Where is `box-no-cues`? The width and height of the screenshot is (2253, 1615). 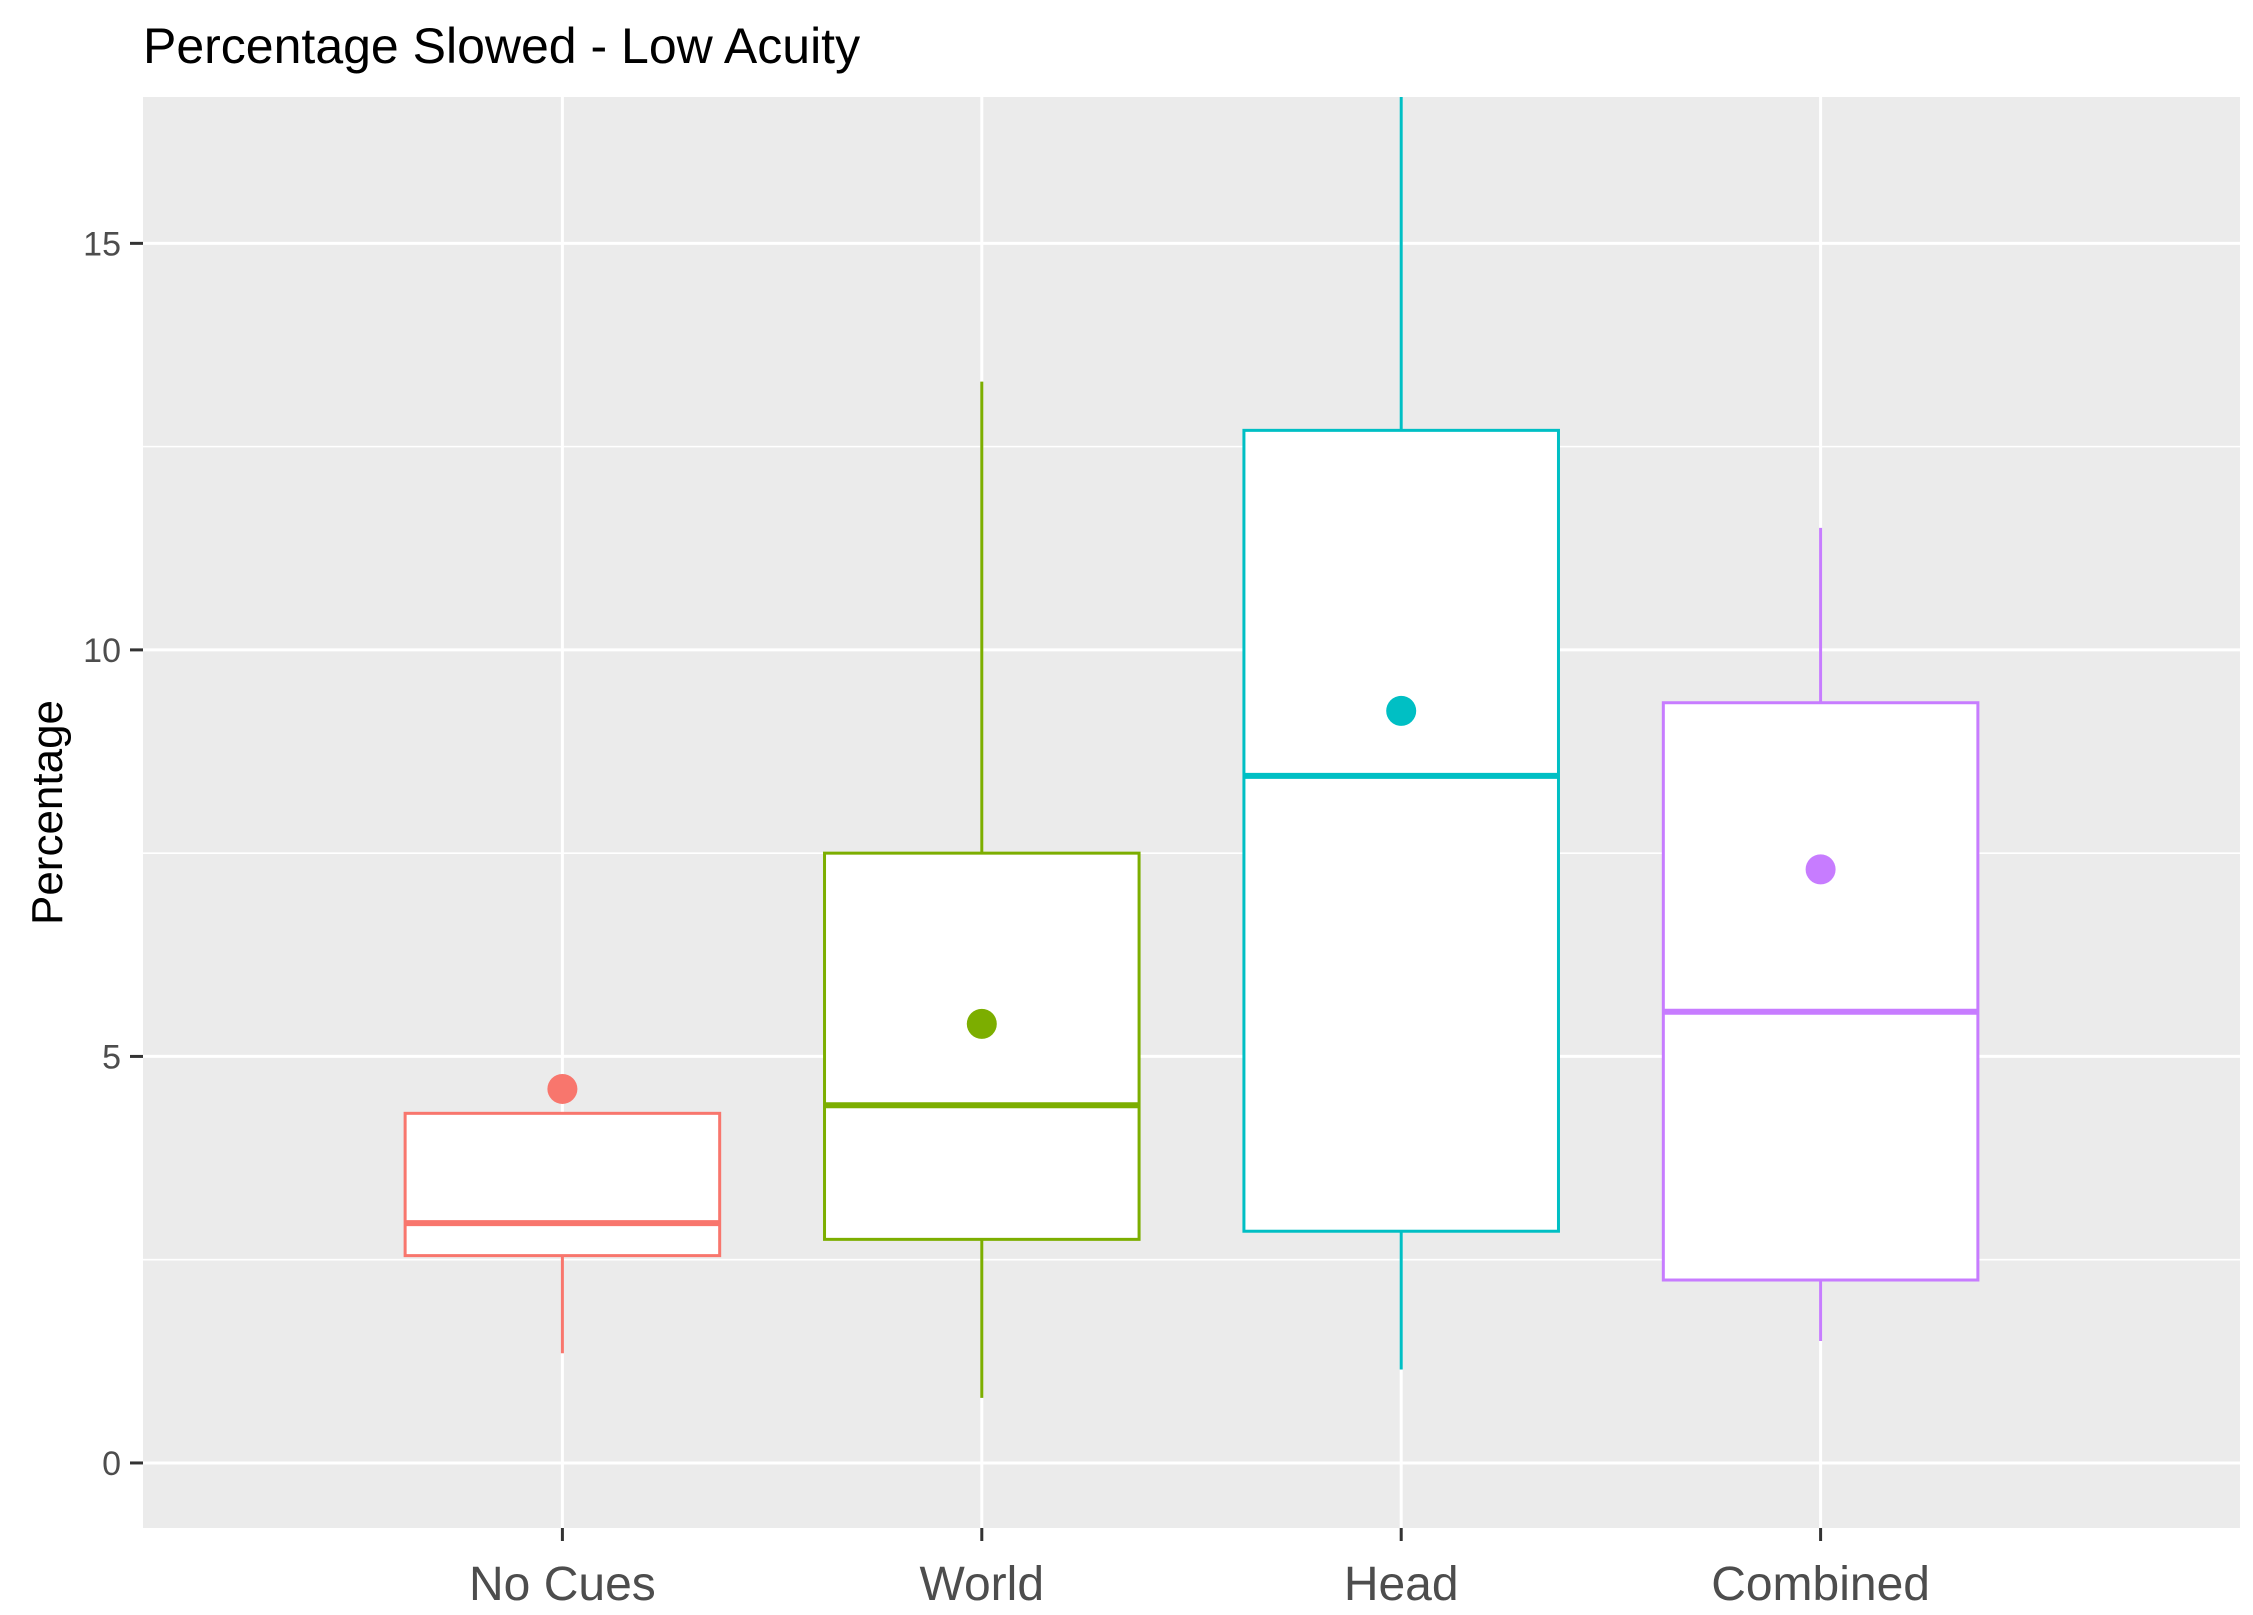 box-no-cues is located at coordinates (562, 1213).